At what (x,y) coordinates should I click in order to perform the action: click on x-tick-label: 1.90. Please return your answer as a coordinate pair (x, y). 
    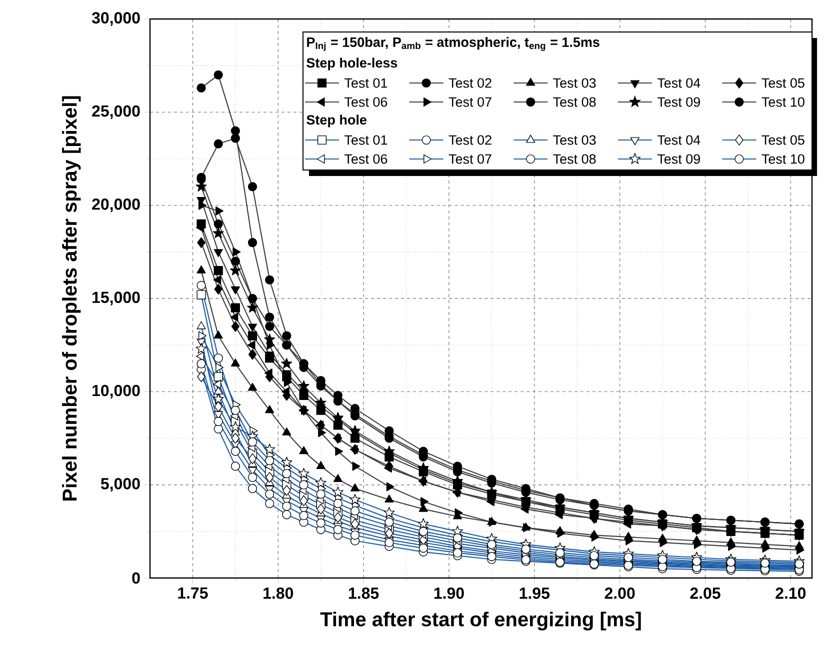
    Looking at the image, I should click on (449, 593).